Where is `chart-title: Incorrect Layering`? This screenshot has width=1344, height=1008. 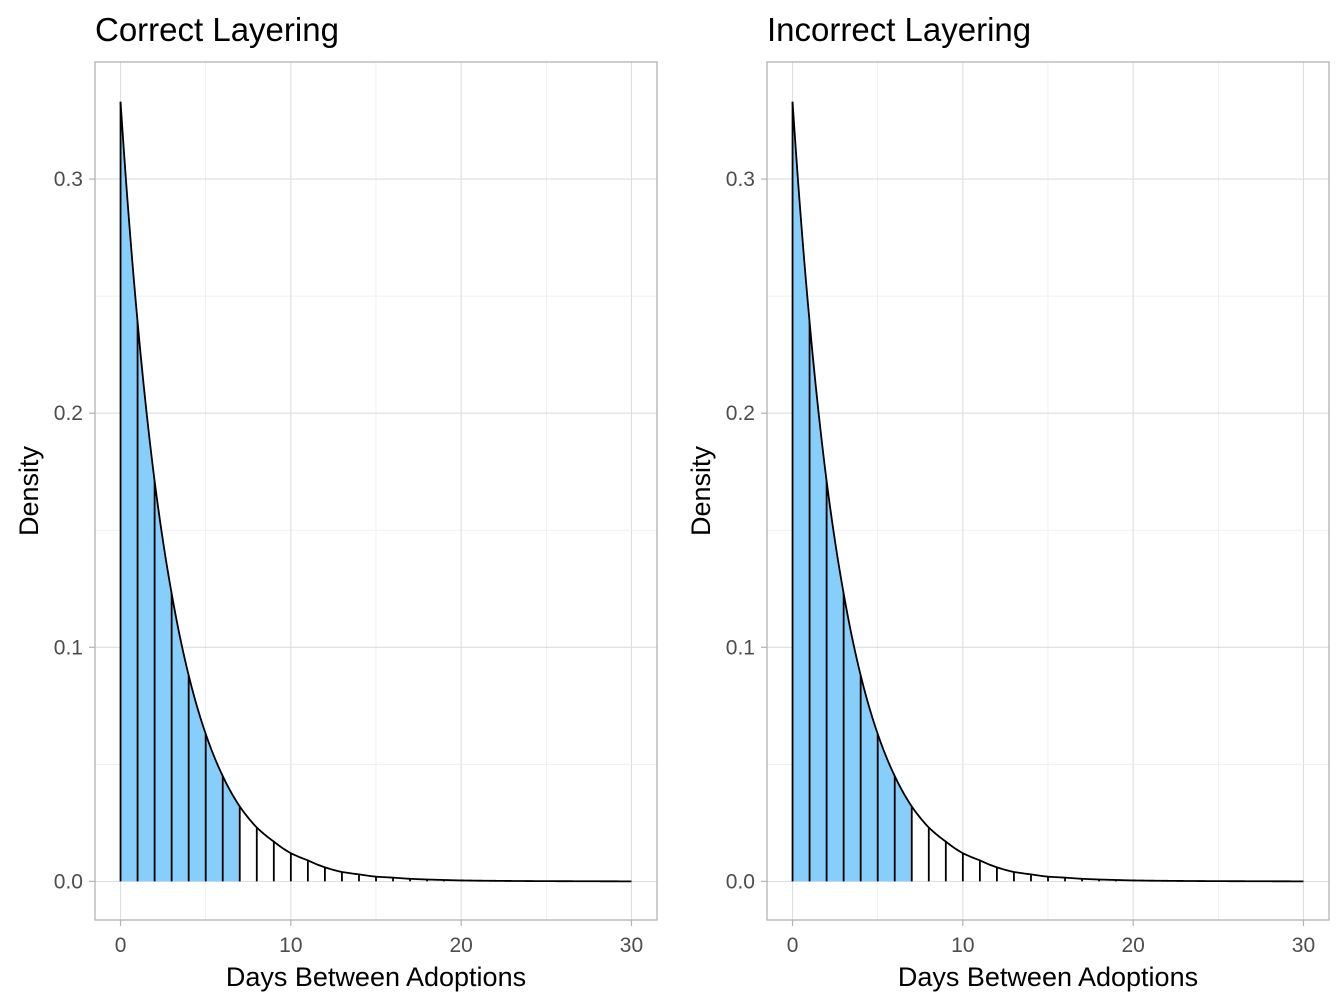 chart-title: Incorrect Layering is located at coordinates (899, 29).